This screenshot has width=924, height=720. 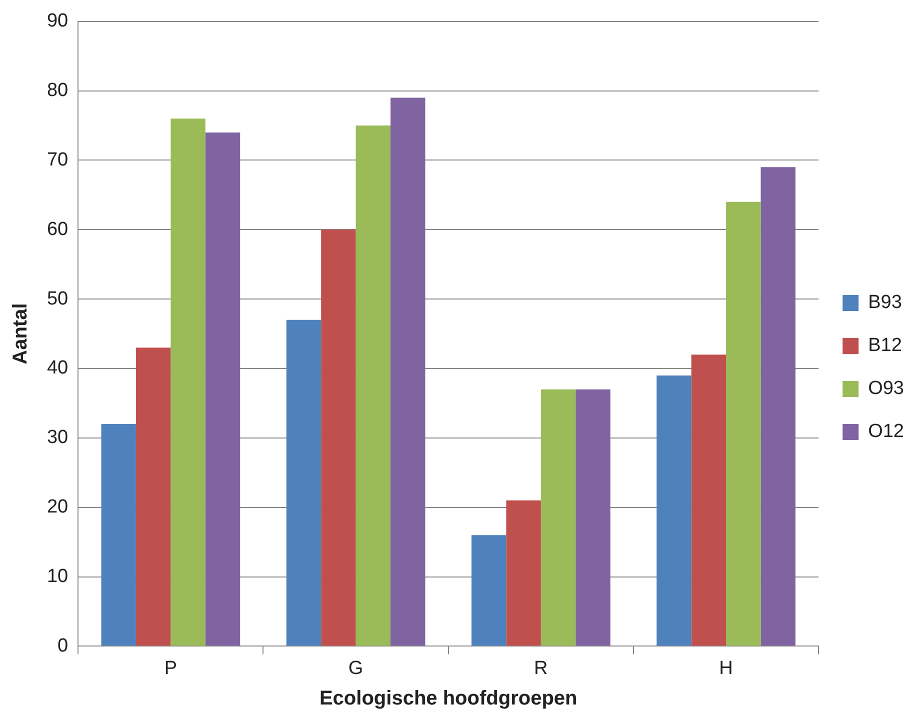 What do you see at coordinates (356, 668) in the screenshot?
I see `x-tick-label: G` at bounding box center [356, 668].